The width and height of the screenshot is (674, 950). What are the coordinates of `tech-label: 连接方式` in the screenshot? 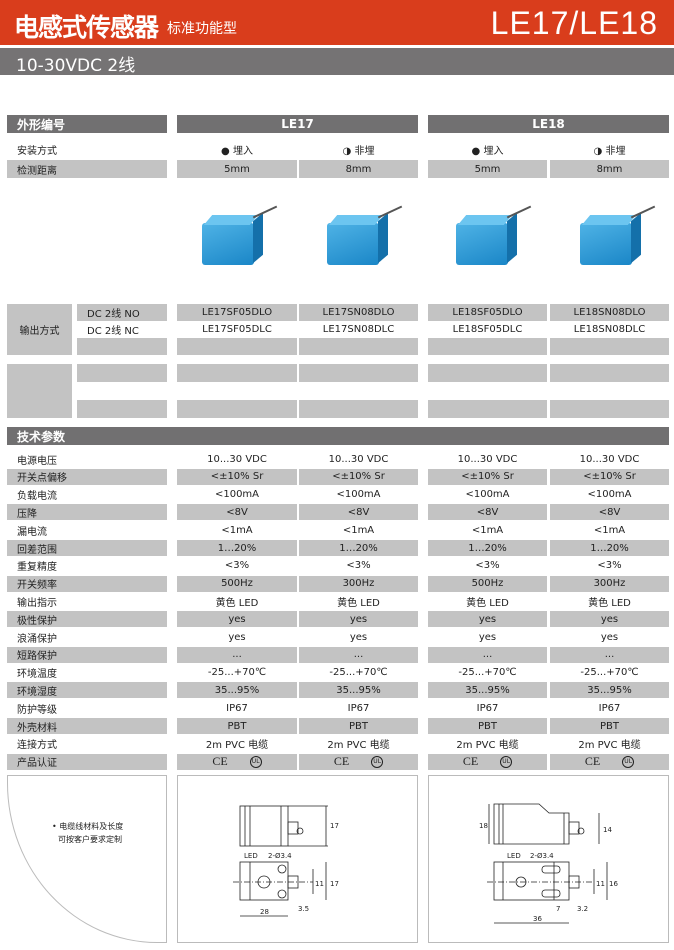 It's located at (37, 746).